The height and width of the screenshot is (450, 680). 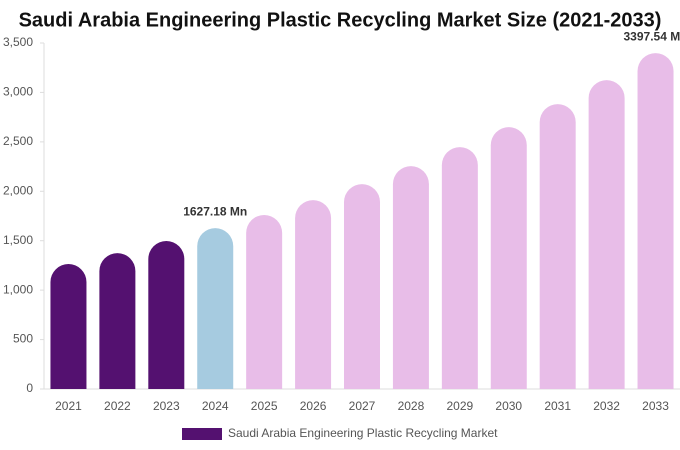 I want to click on x-tick-label: 2021, so click(x=68, y=406).